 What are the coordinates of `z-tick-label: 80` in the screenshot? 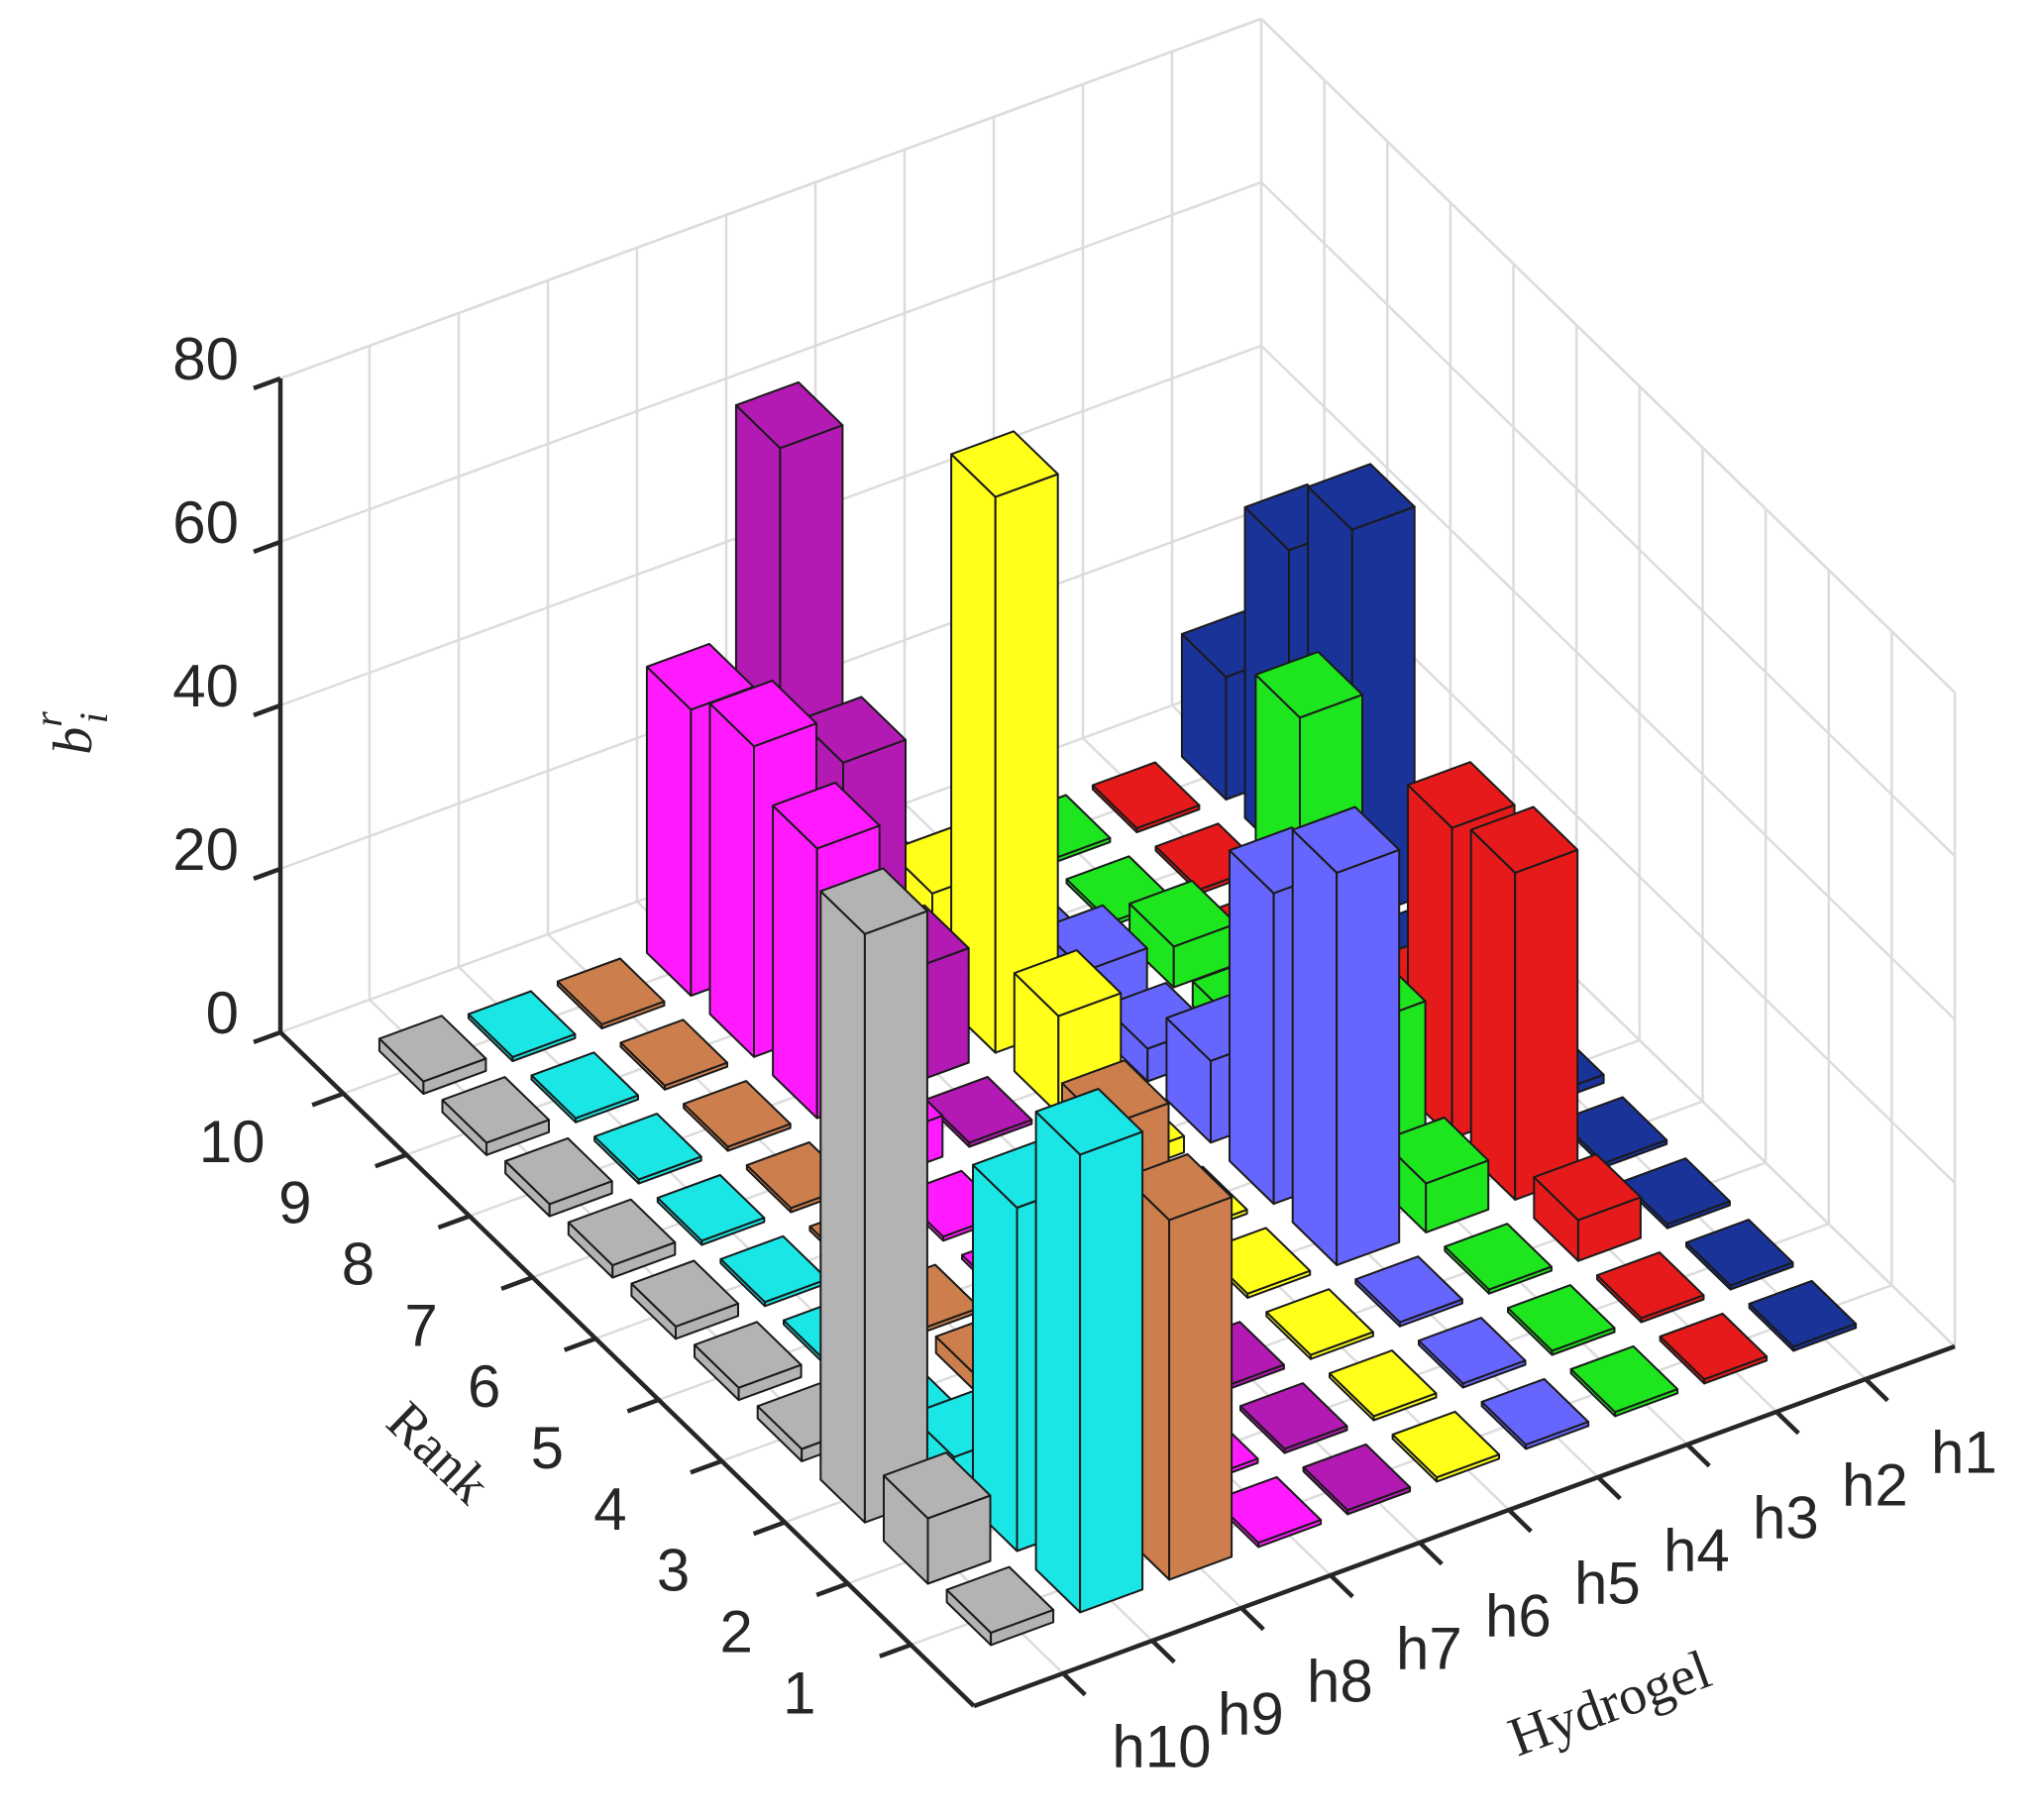 It's located at (205, 359).